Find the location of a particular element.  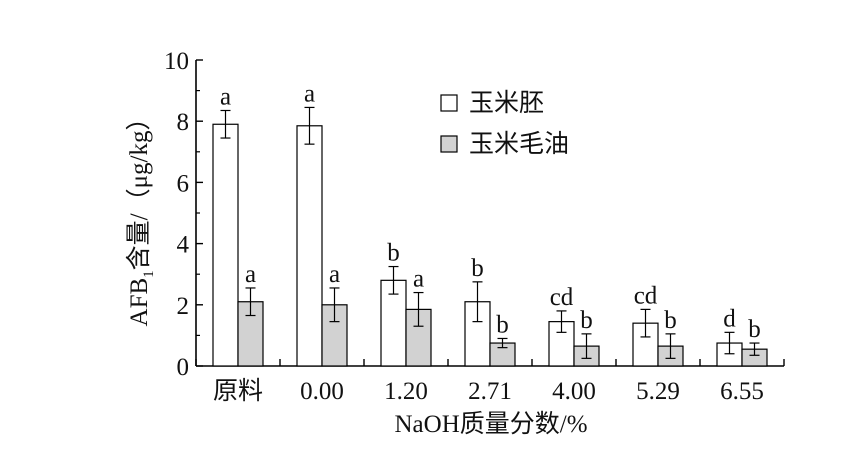

y-tick-label: 0 is located at coordinates (183, 367).